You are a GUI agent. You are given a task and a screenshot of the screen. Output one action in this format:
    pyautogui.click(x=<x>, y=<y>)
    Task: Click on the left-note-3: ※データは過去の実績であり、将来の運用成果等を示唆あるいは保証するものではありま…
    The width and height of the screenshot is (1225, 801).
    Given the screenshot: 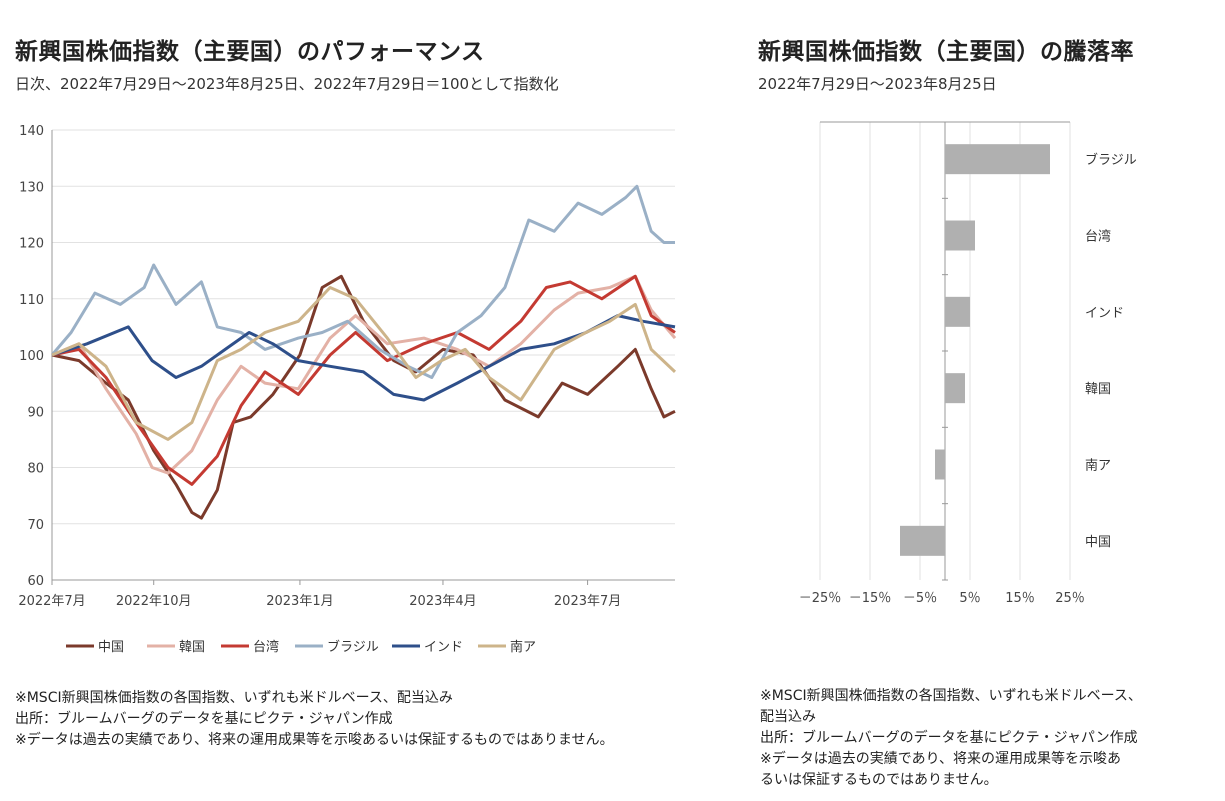 What is the action you would take?
    pyautogui.click(x=314, y=740)
    